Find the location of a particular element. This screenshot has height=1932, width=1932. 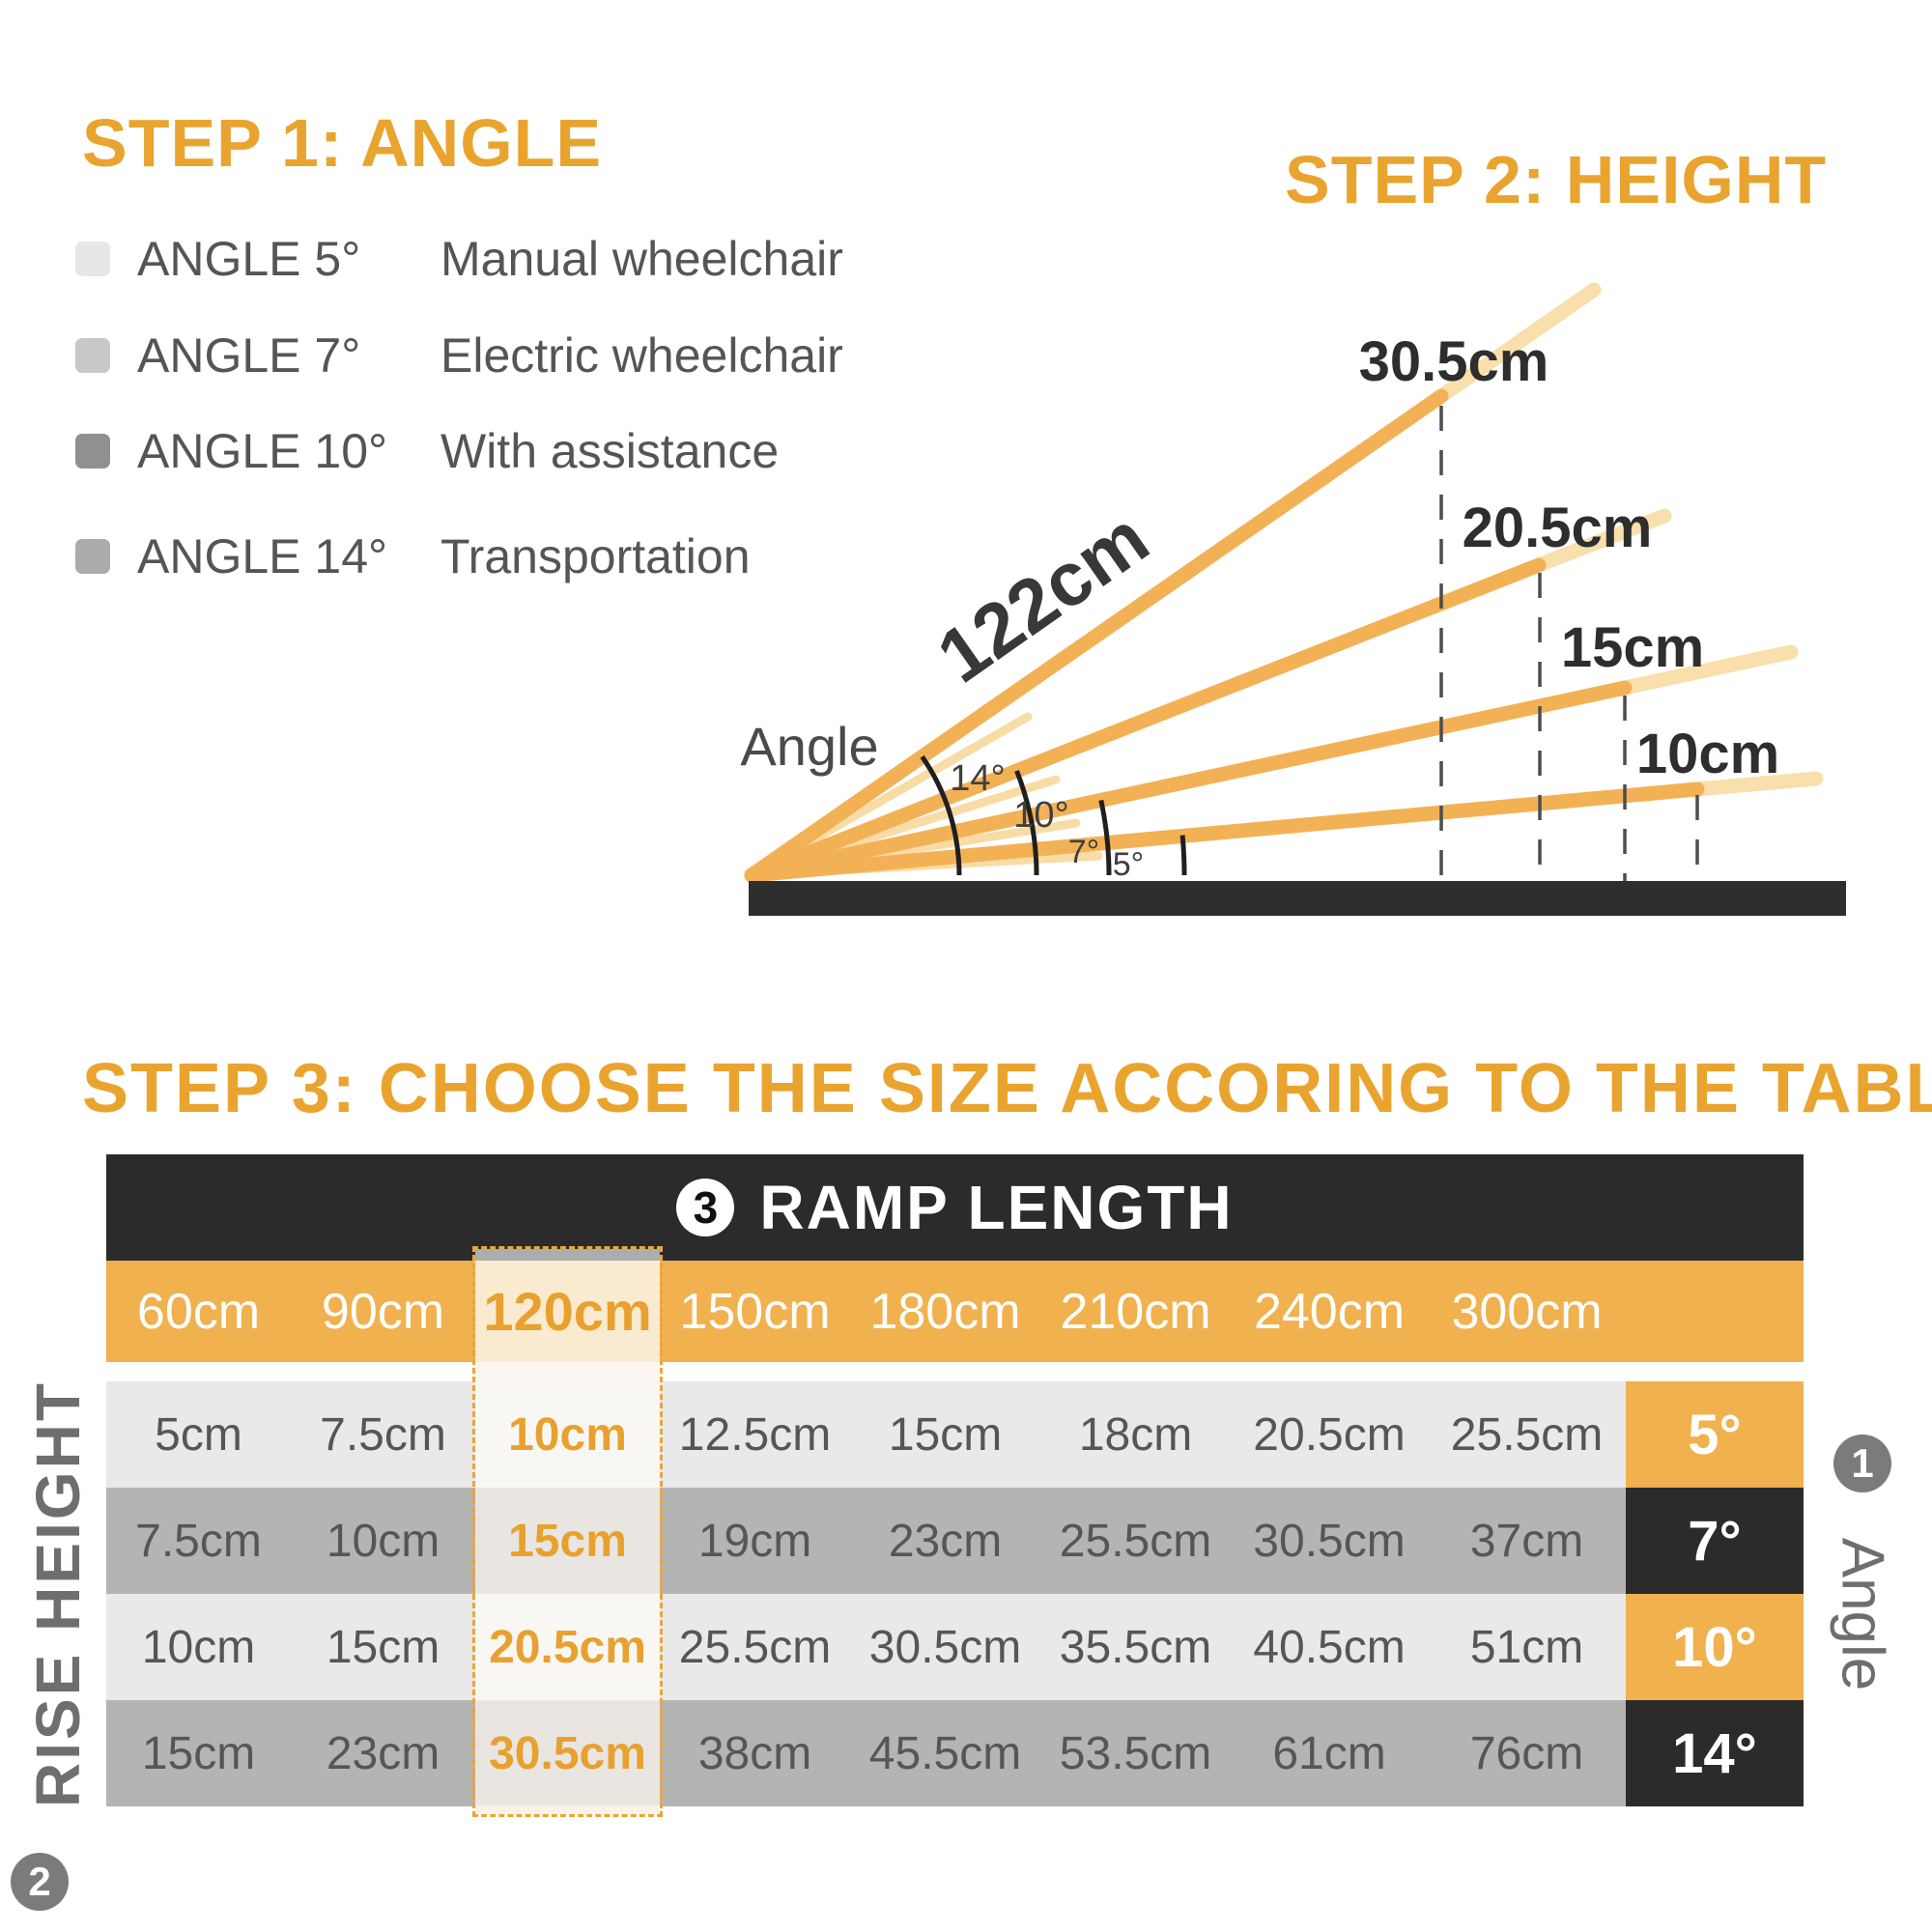

gap-row is located at coordinates (955, 1371).